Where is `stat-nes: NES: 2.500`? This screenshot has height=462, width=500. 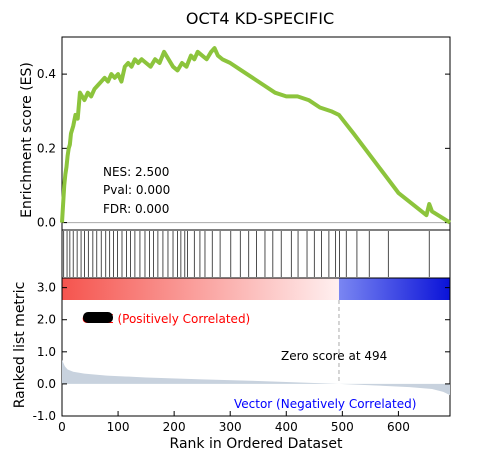
stat-nes: NES: 2.500 is located at coordinates (136, 172).